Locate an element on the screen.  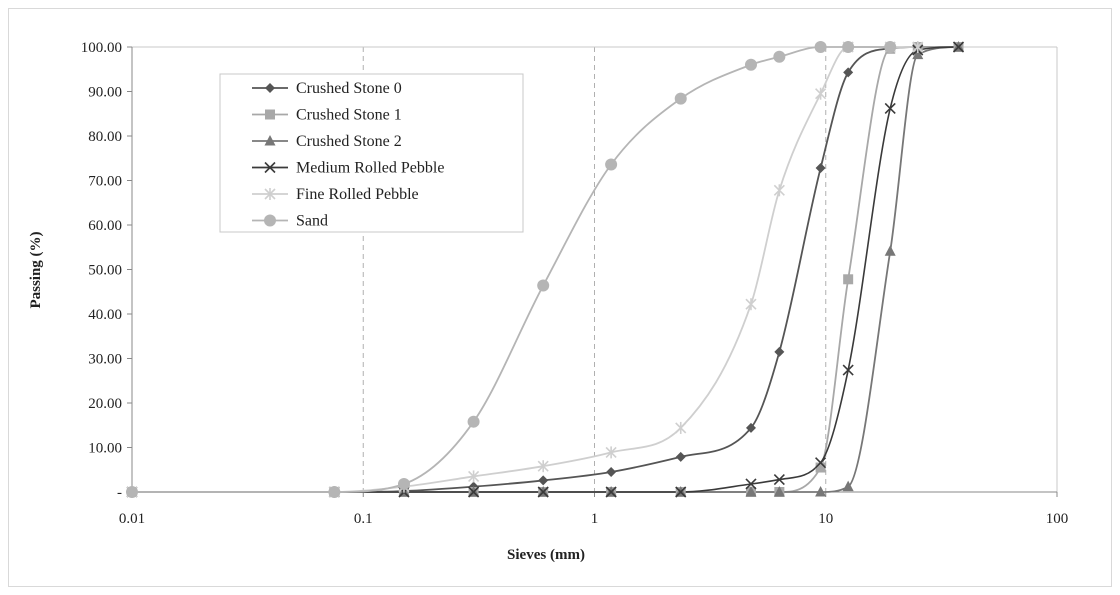
y-tick-label: - is located at coordinates (119, 493).